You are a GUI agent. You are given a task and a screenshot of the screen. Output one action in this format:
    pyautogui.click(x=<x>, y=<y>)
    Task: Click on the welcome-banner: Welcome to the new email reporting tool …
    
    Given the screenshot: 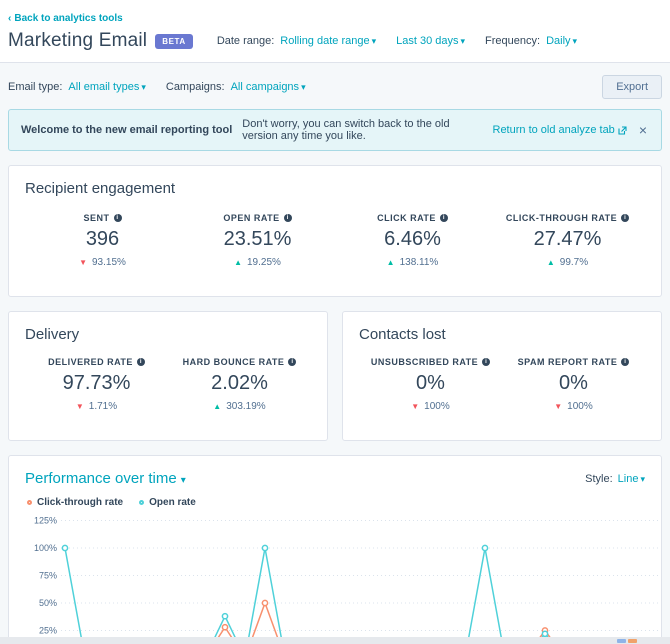 What is the action you would take?
    pyautogui.click(x=335, y=130)
    